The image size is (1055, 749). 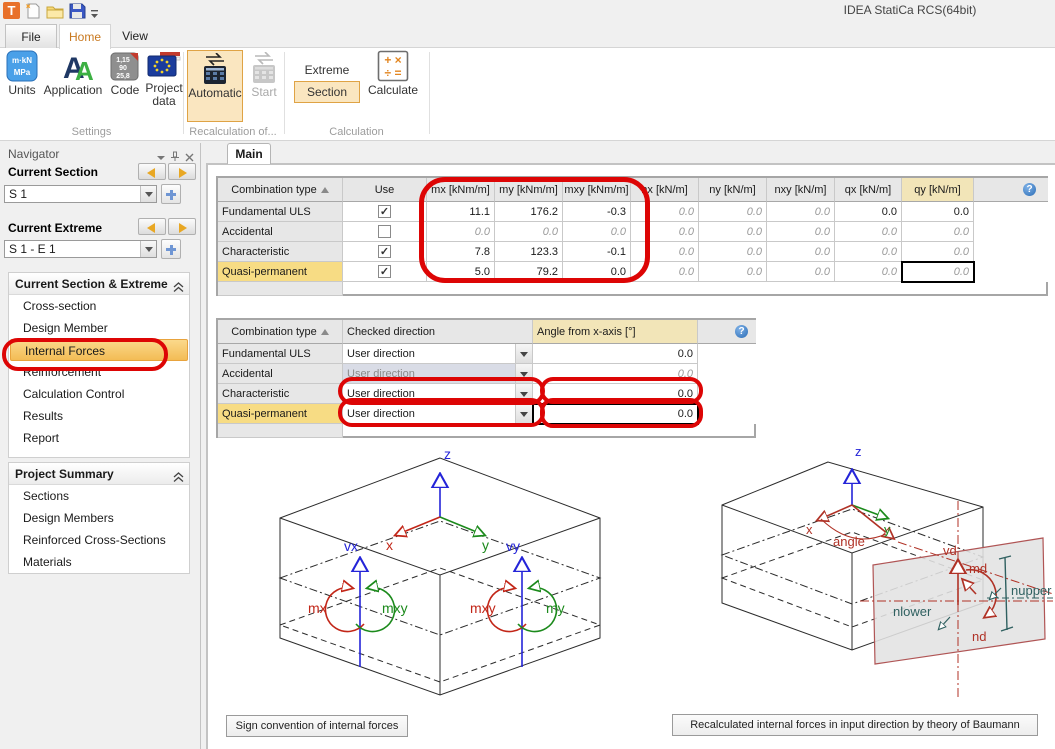 What do you see at coordinates (529, 190) in the screenshot?
I see `column-header: my [kNm/m]` at bounding box center [529, 190].